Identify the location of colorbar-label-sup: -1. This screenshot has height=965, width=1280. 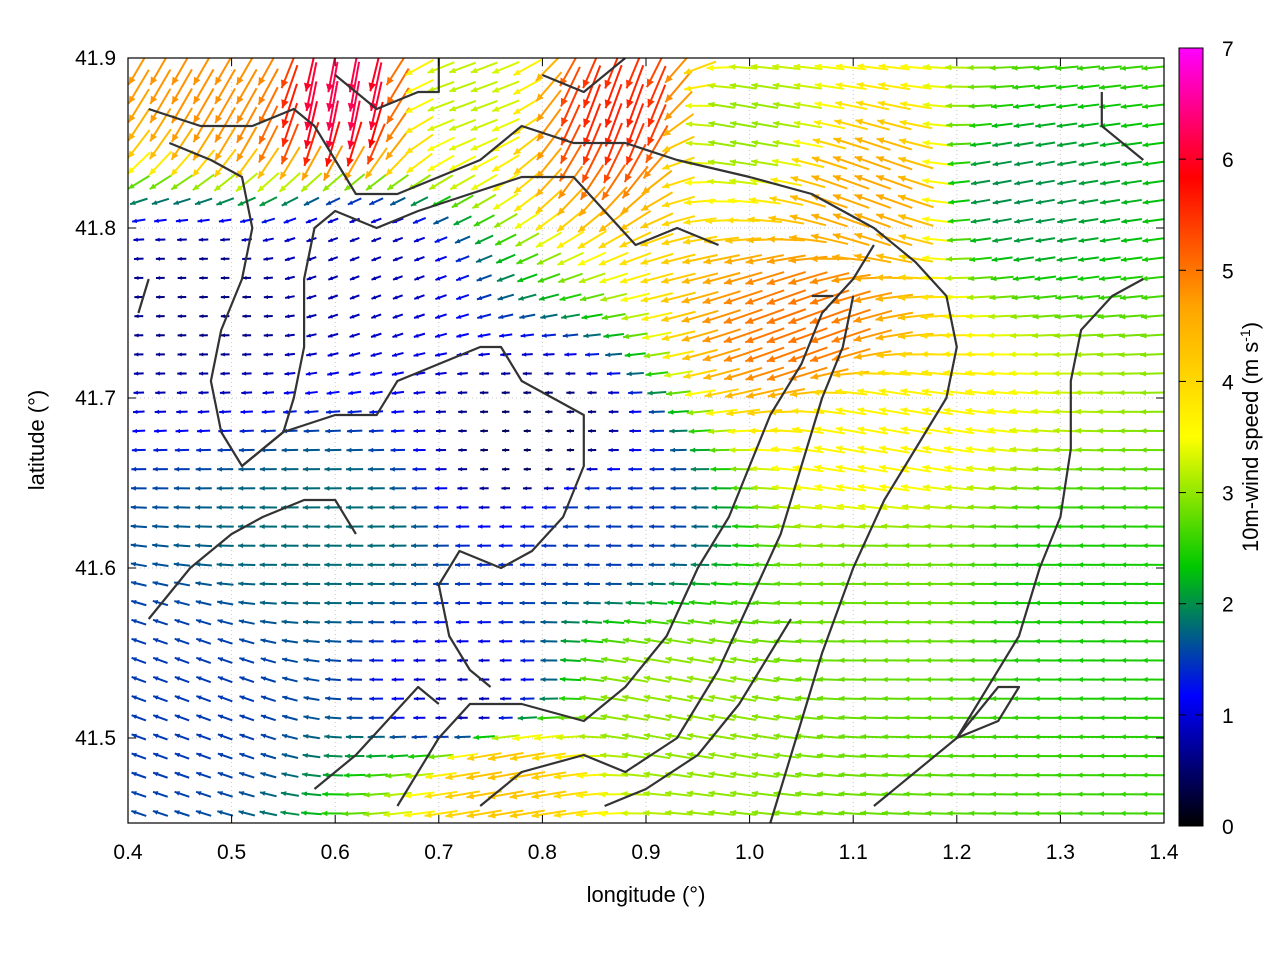
(1245, 335).